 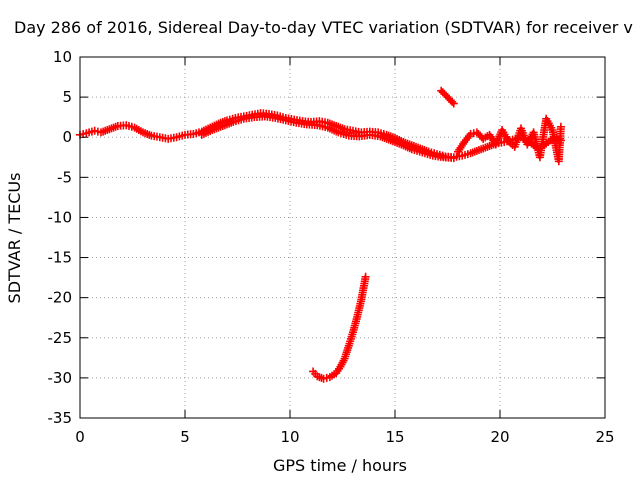 What do you see at coordinates (340, 465) in the screenshot?
I see `x-axis-label: GPS time / hours` at bounding box center [340, 465].